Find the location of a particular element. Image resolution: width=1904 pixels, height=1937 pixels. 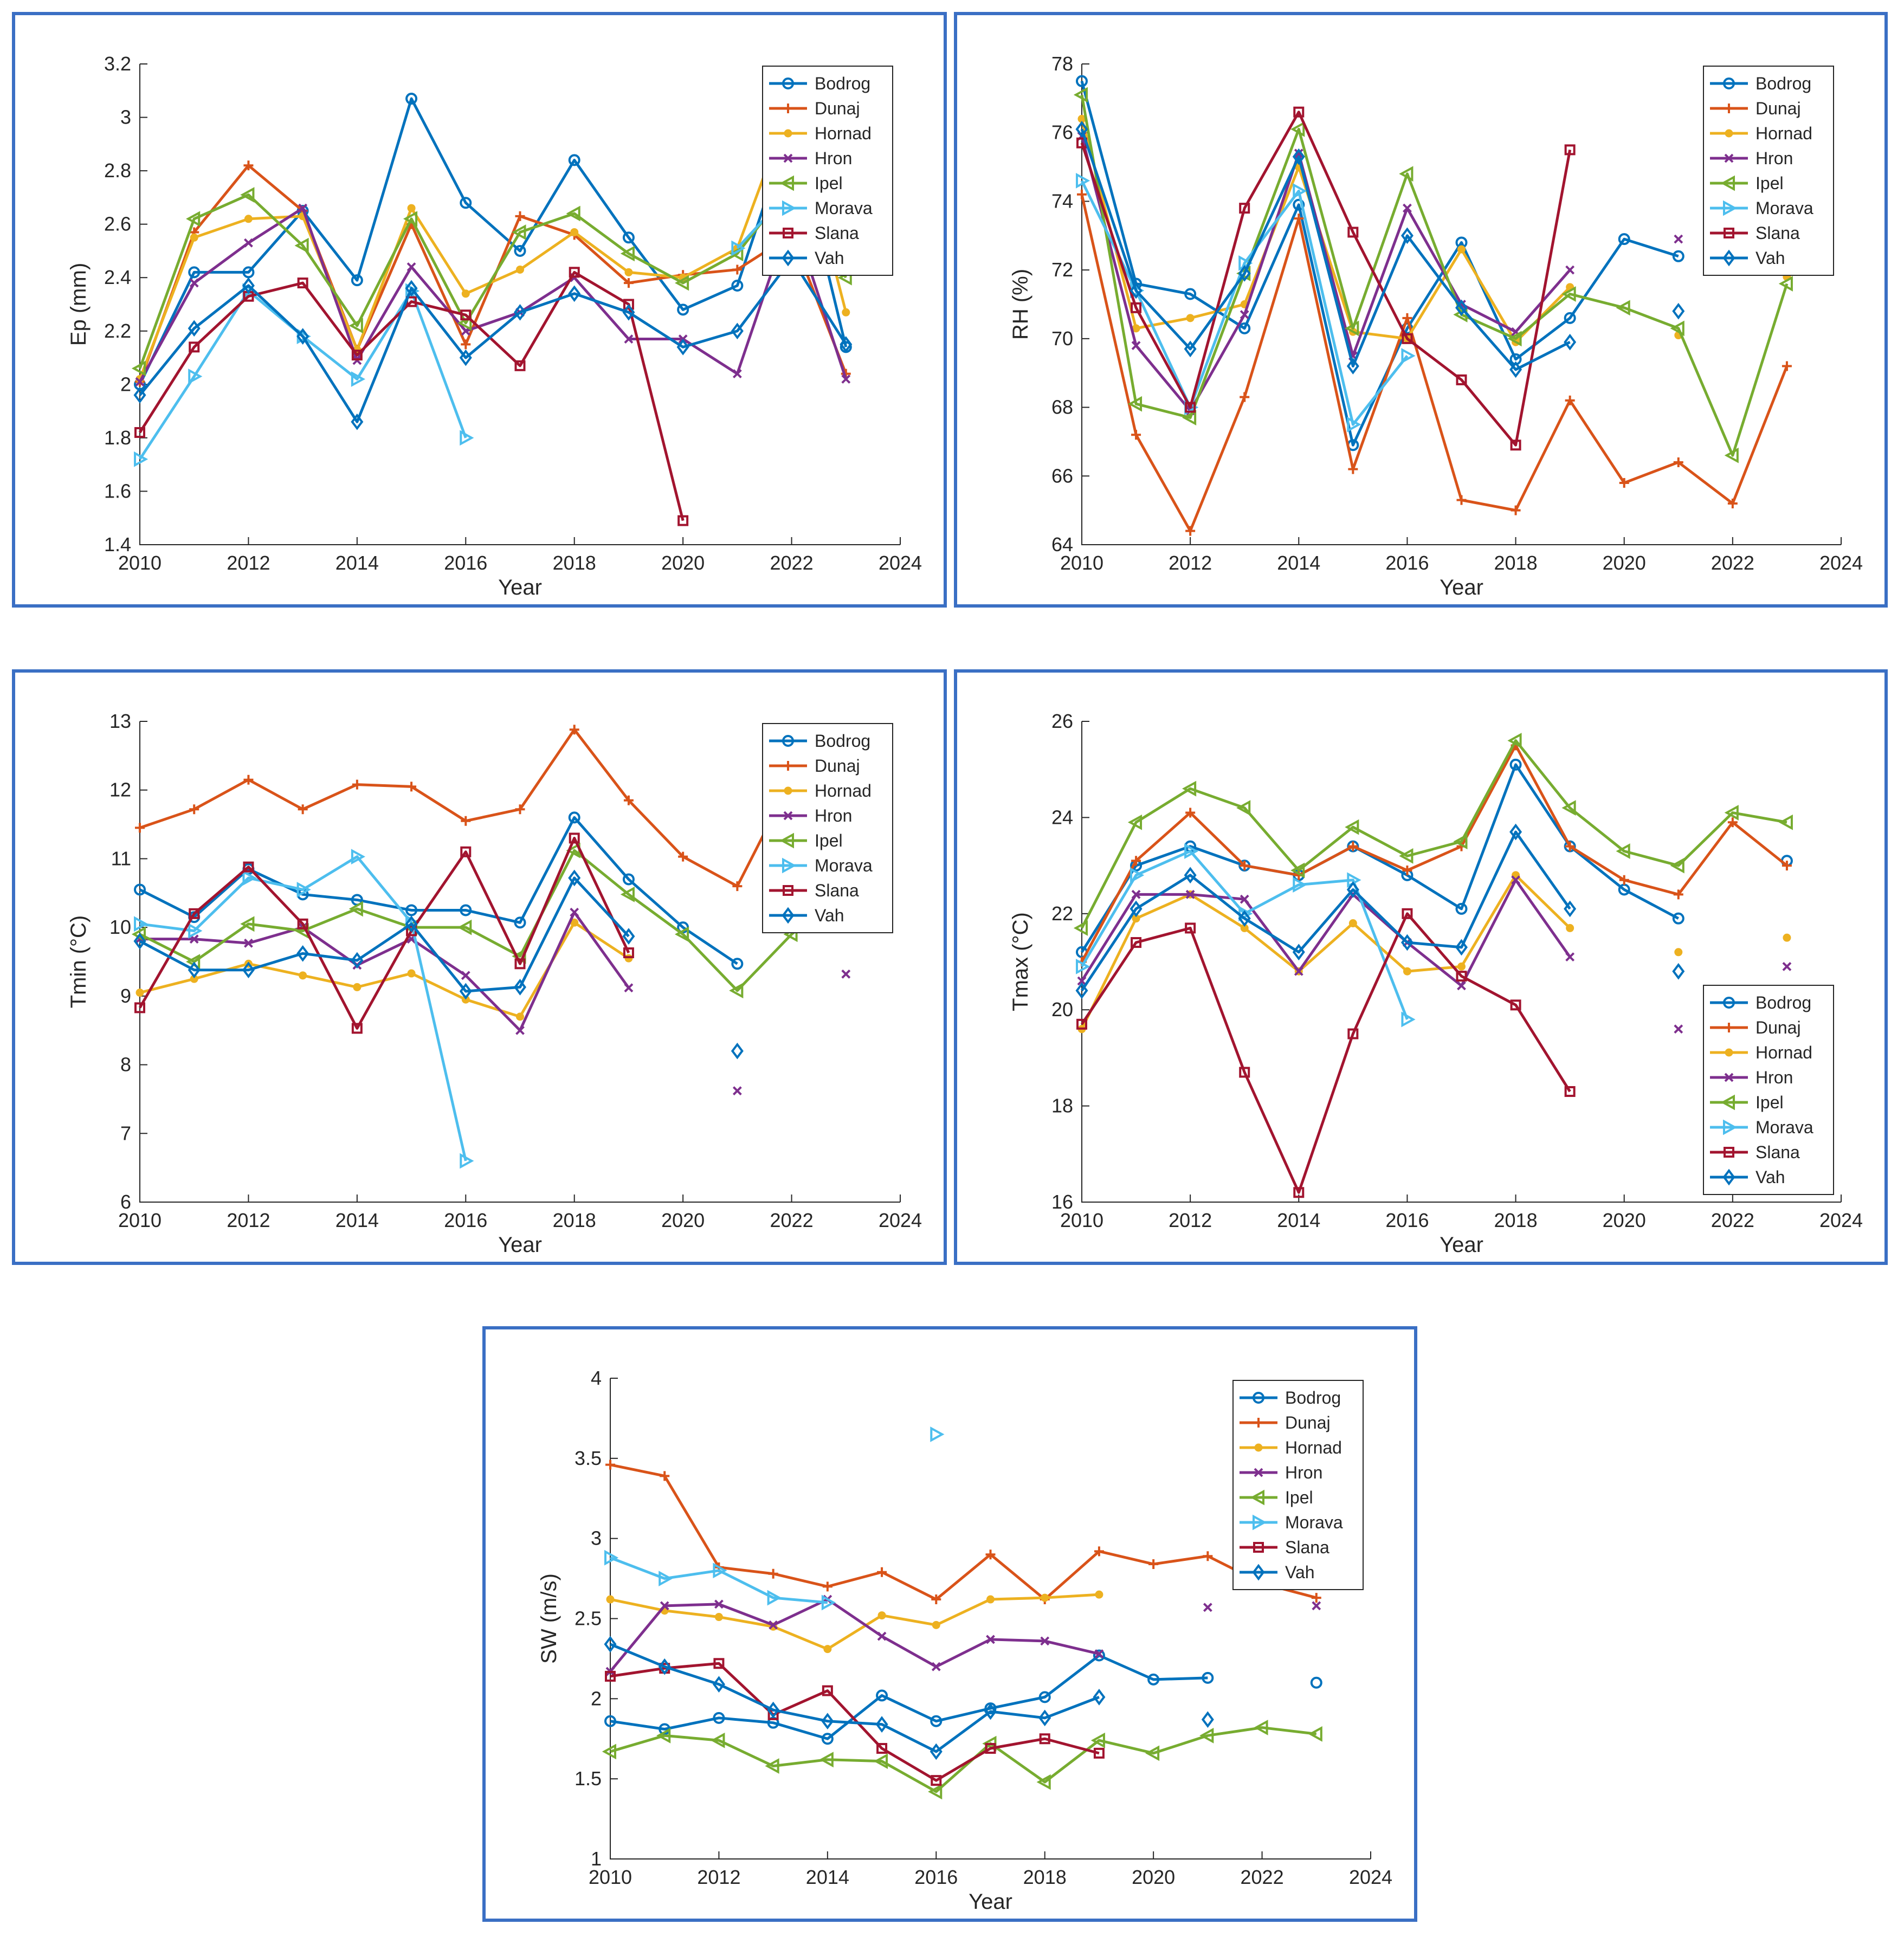

y-tick-label: 2.2 is located at coordinates (117, 331).